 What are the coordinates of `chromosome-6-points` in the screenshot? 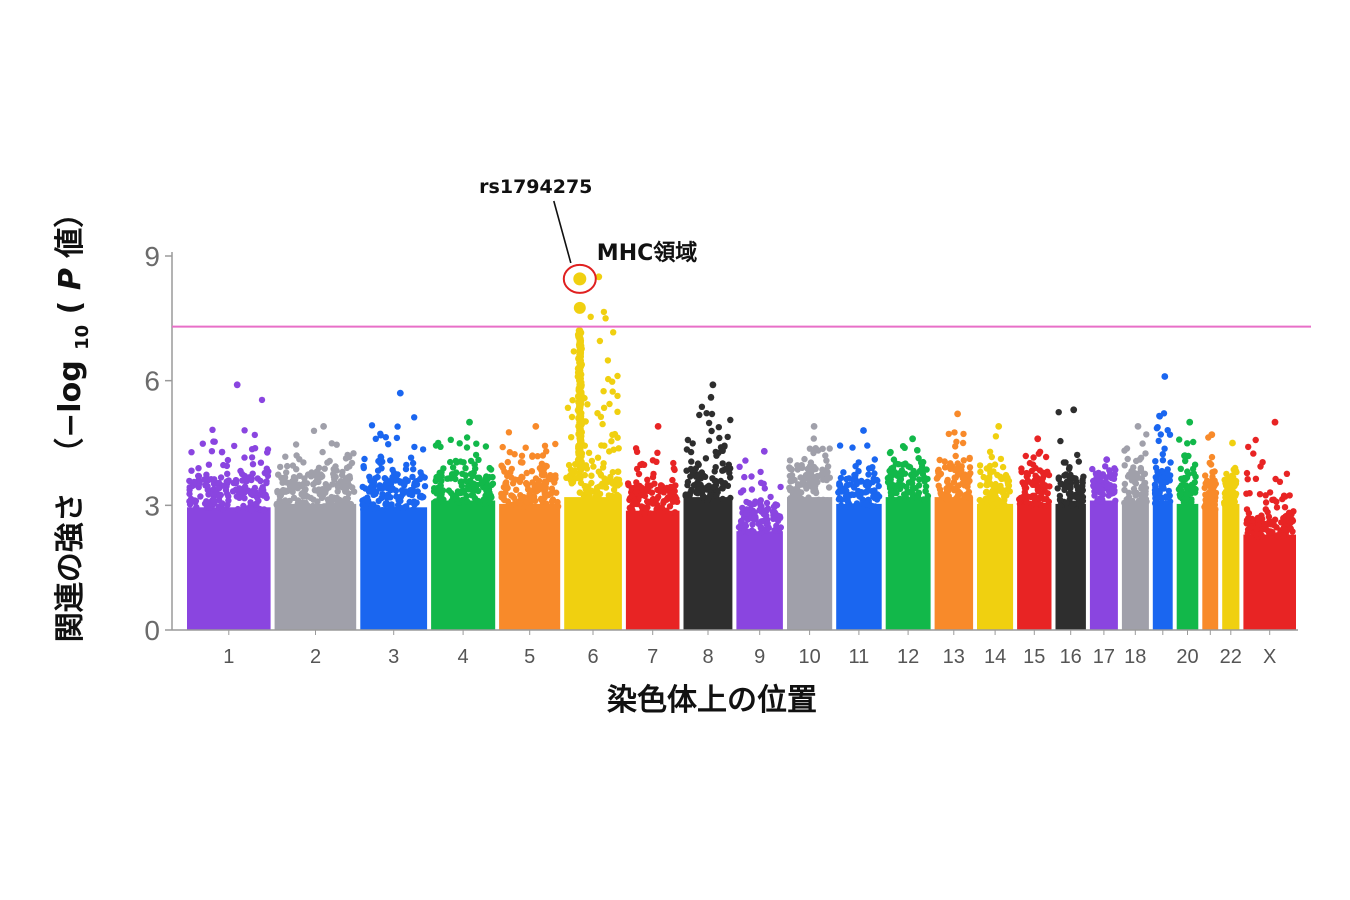 It's located at (593, 451).